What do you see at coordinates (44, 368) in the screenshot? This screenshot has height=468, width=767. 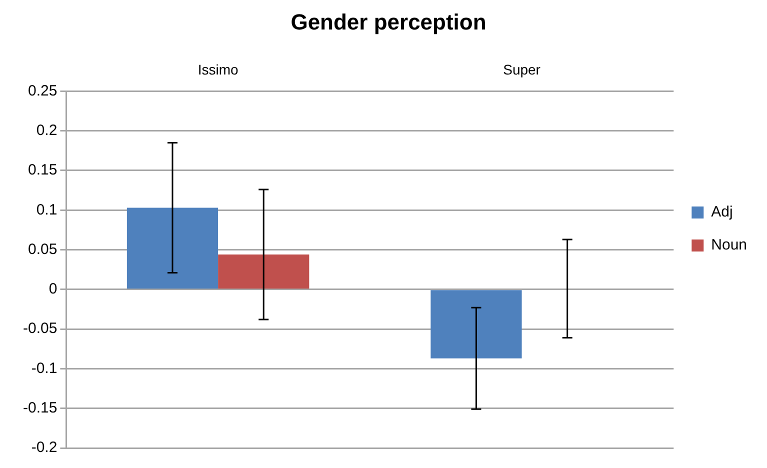 I see `y-tick-label: -0.1` at bounding box center [44, 368].